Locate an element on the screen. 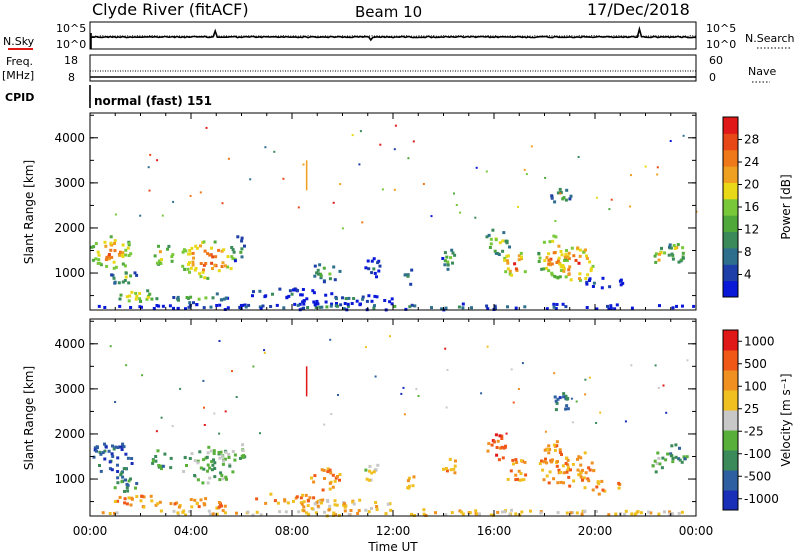 This screenshot has width=800, height=554. velocity-colorbar-frame is located at coordinates (730, 420).